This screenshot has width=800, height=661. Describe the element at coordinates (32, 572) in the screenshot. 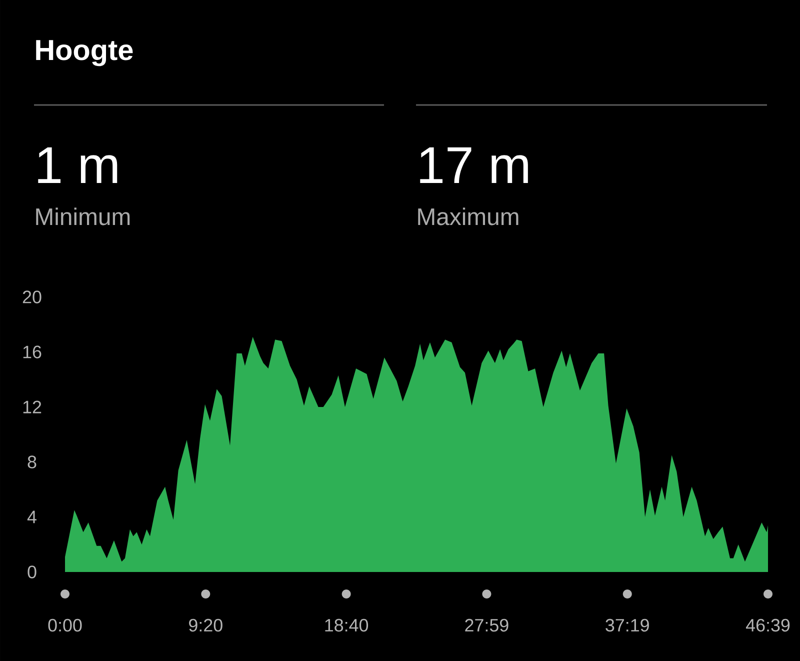

I see `y-tick-label: 0` at that location.